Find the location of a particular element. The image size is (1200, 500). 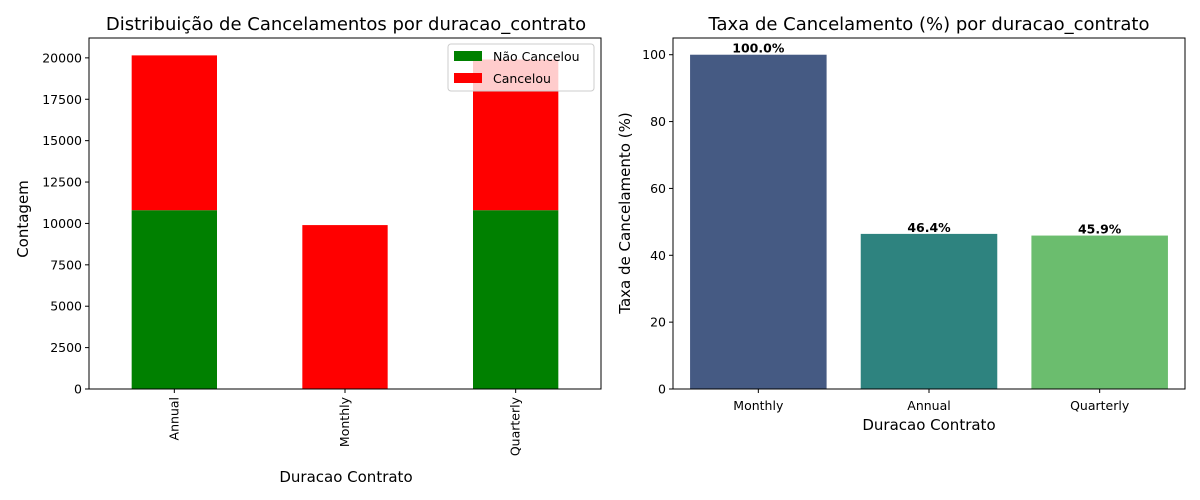

legend-frame is located at coordinates (521, 67).